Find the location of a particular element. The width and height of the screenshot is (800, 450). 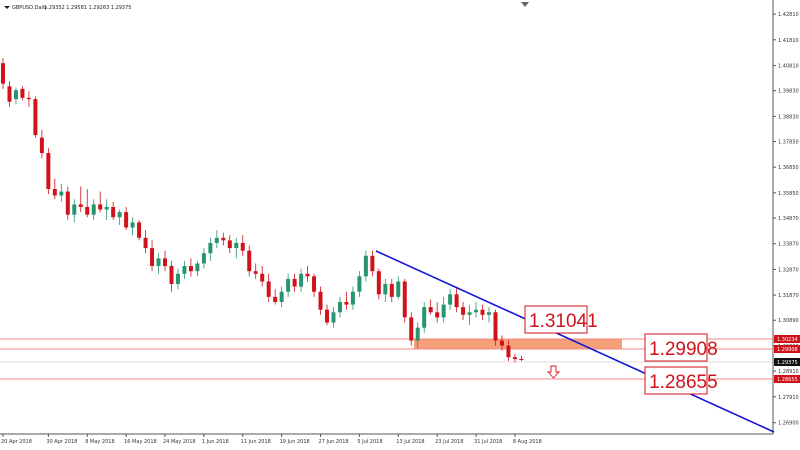

scroll-marker-icon is located at coordinates (525, 4).